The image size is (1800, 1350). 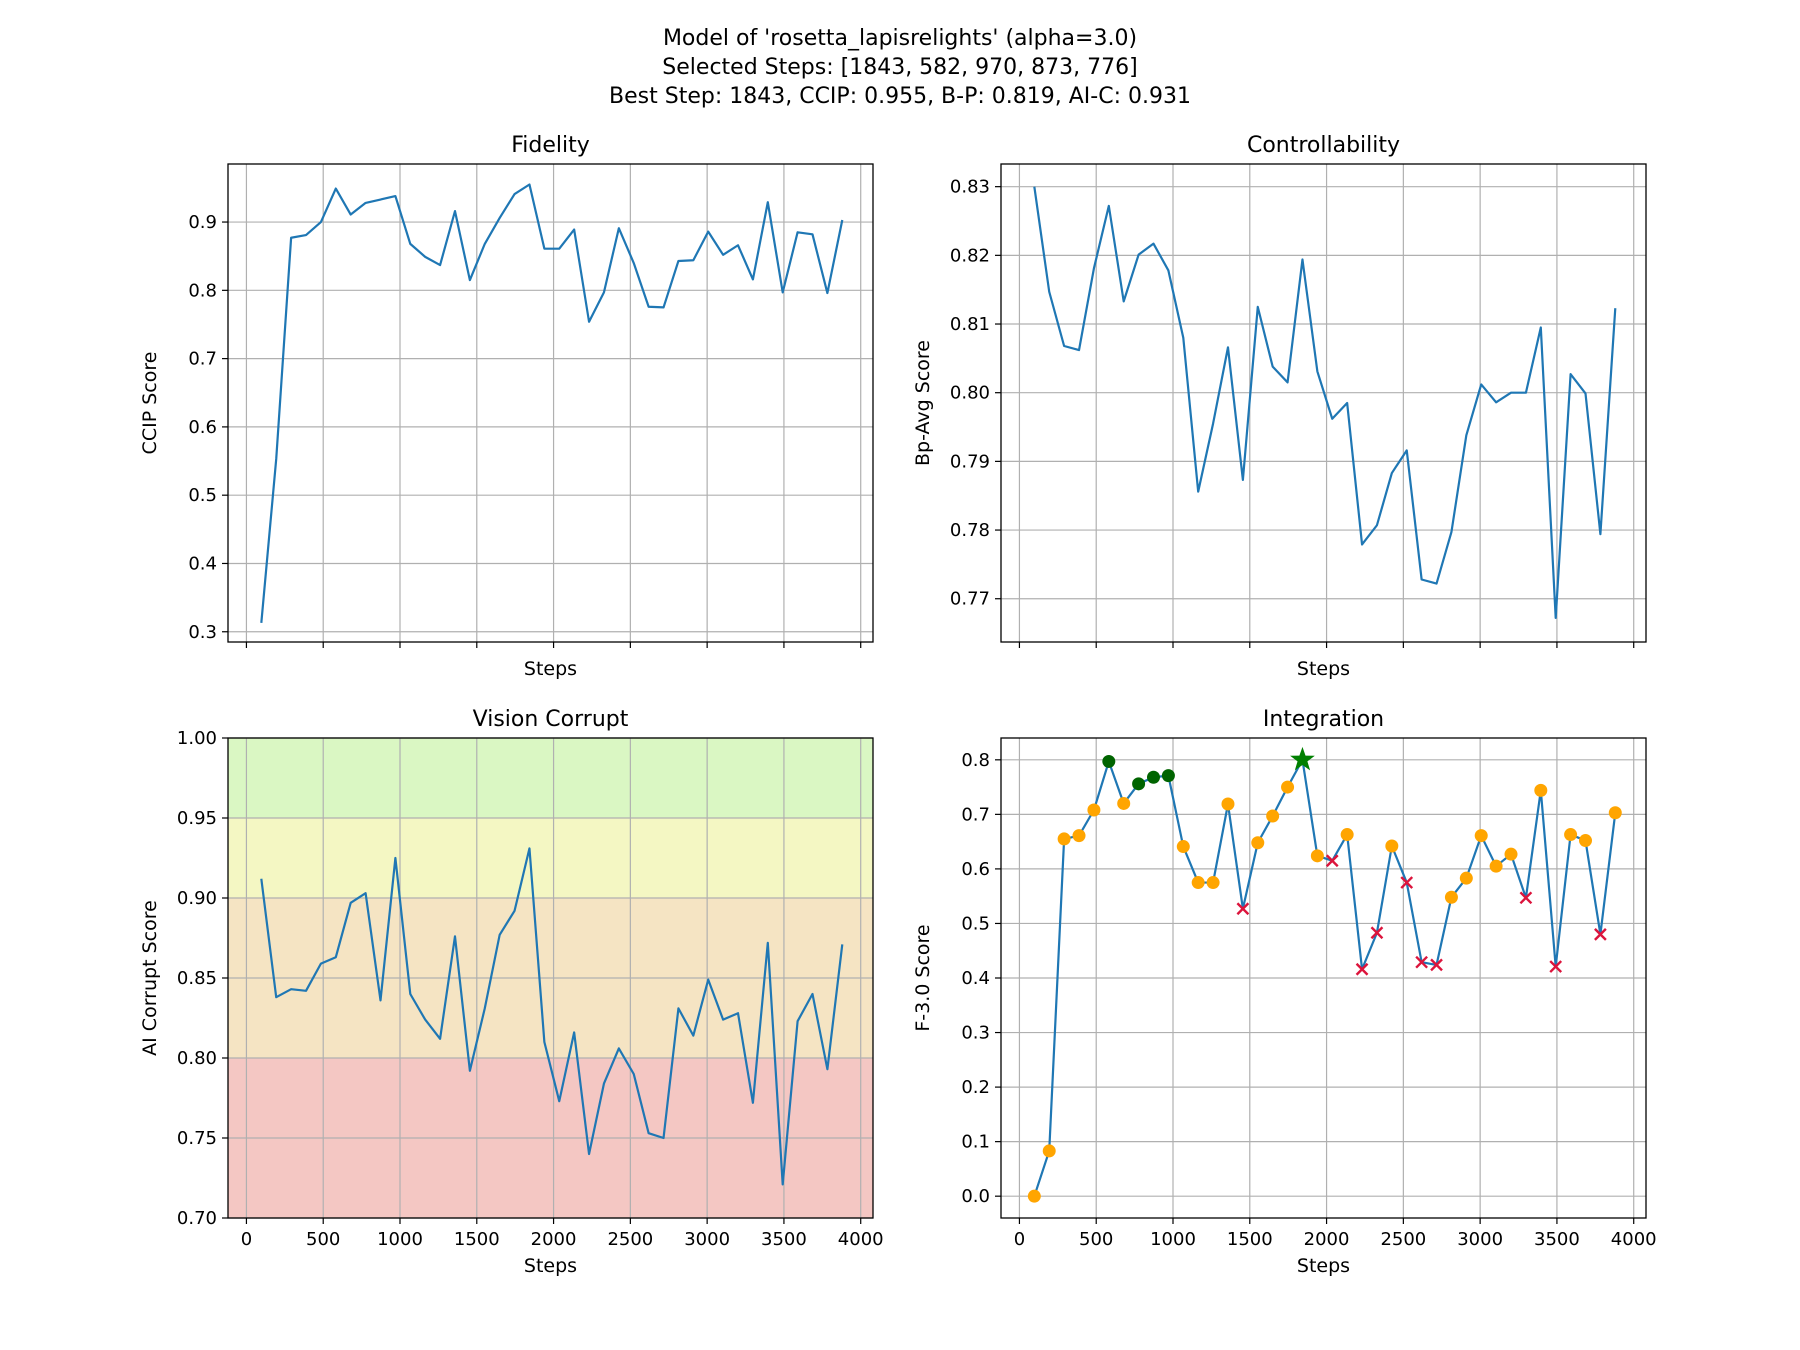 What do you see at coordinates (975, 1142) in the screenshot?
I see `integration-y-tick-label: 0.1` at bounding box center [975, 1142].